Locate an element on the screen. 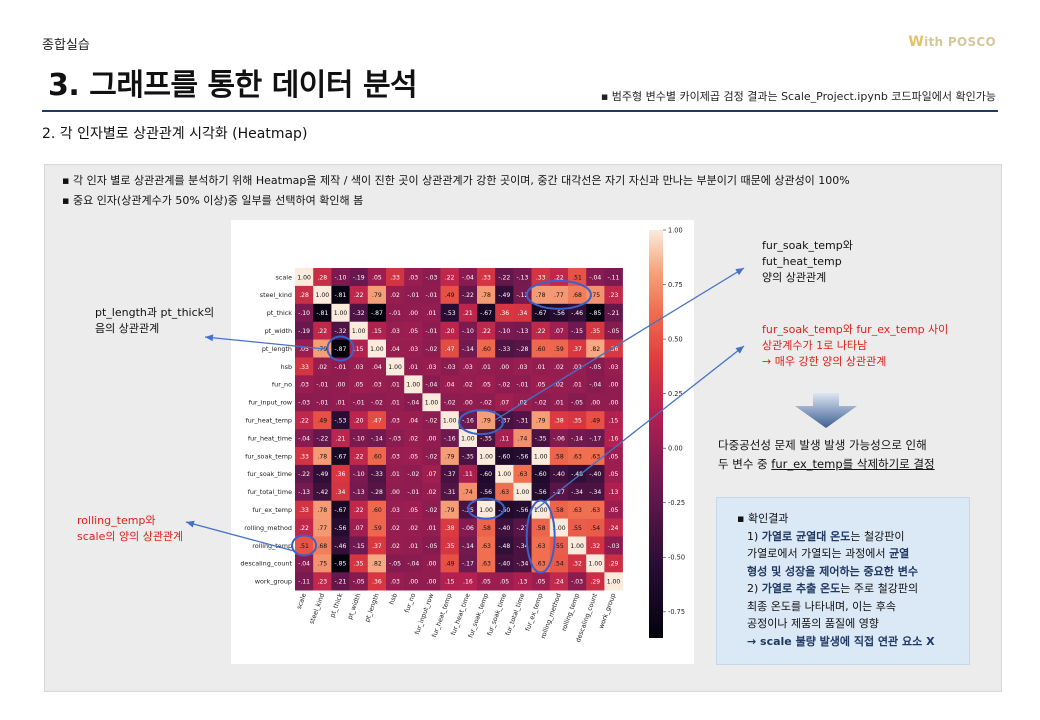 This screenshot has height=720, width=1040. heatmap-value-label: .21 is located at coordinates (468, 313).